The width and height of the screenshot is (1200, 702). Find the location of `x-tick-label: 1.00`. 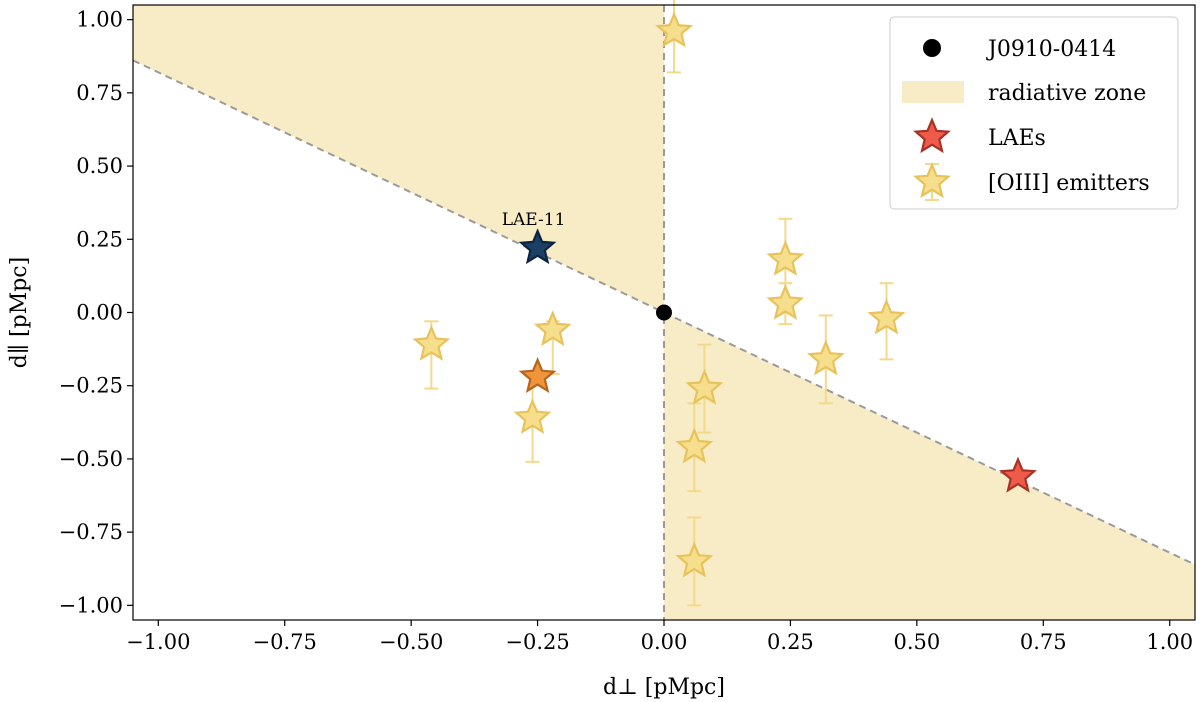

x-tick-label: 1.00 is located at coordinates (1169, 642).